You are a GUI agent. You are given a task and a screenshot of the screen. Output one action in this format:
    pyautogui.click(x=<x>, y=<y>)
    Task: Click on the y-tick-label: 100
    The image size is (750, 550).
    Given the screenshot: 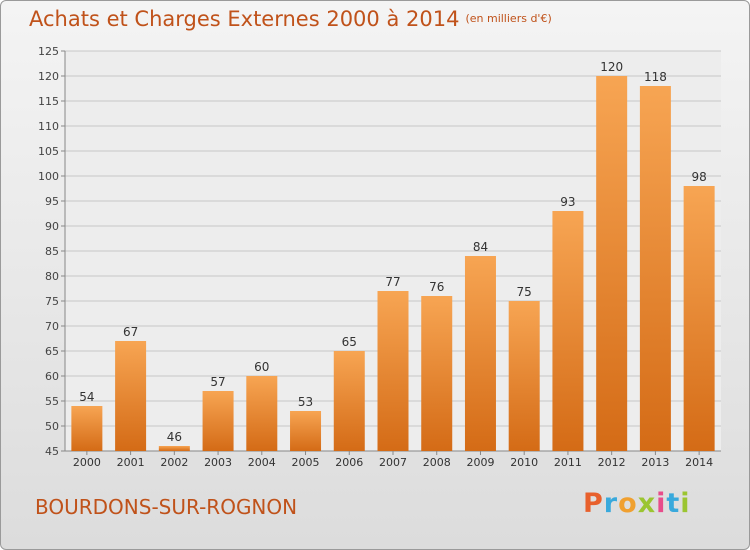 What is the action you would take?
    pyautogui.click(x=48, y=176)
    